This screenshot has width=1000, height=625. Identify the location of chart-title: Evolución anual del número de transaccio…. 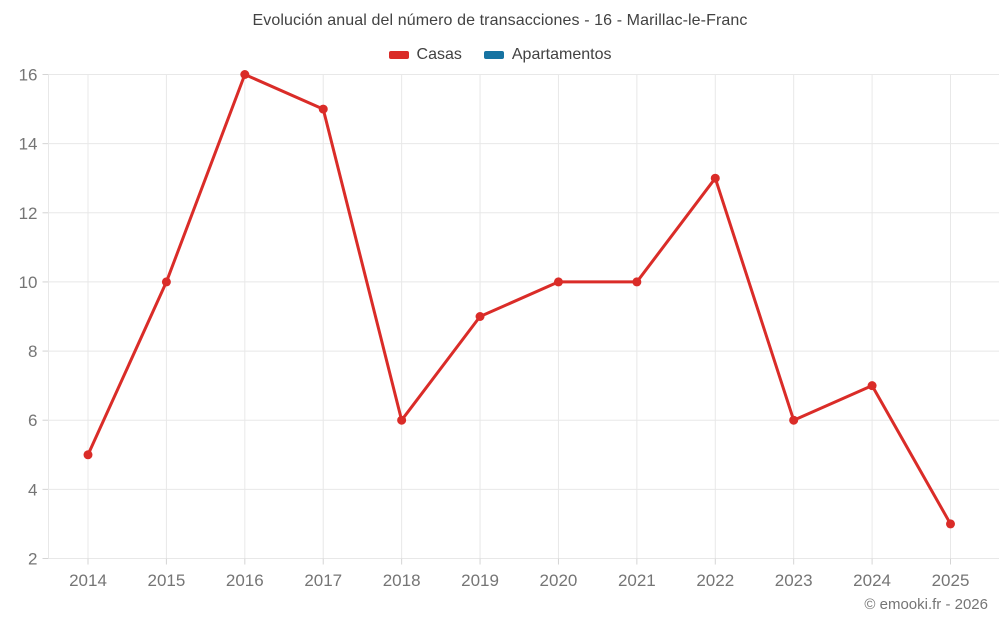
(500, 20).